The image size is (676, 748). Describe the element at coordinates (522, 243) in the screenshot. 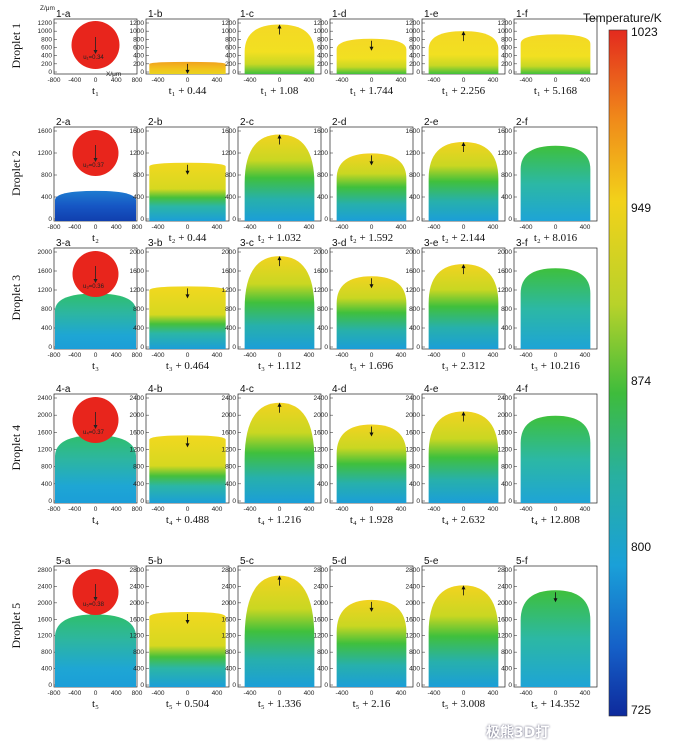

I see `panel-label: 3-f` at that location.